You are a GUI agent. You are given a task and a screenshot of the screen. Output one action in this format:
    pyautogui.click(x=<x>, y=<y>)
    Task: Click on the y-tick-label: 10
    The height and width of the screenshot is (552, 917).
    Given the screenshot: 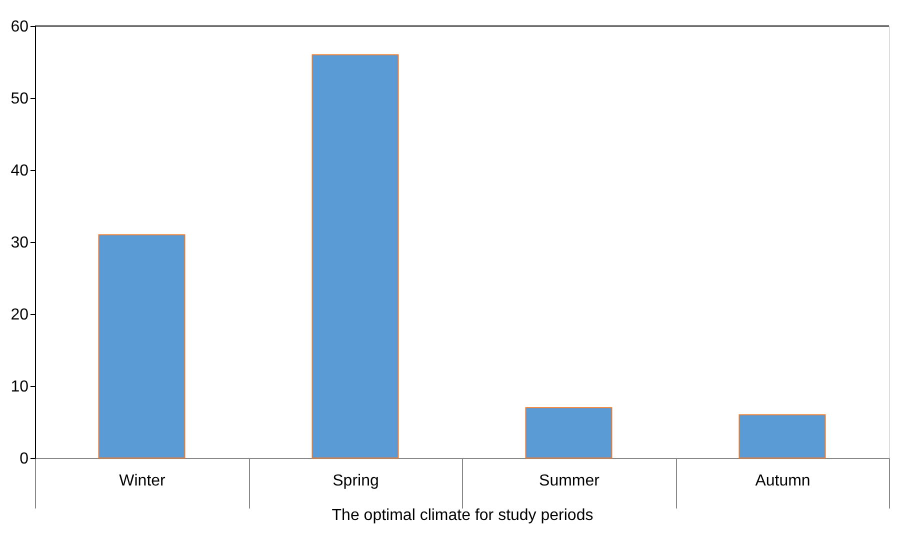 What is the action you would take?
    pyautogui.click(x=19, y=387)
    